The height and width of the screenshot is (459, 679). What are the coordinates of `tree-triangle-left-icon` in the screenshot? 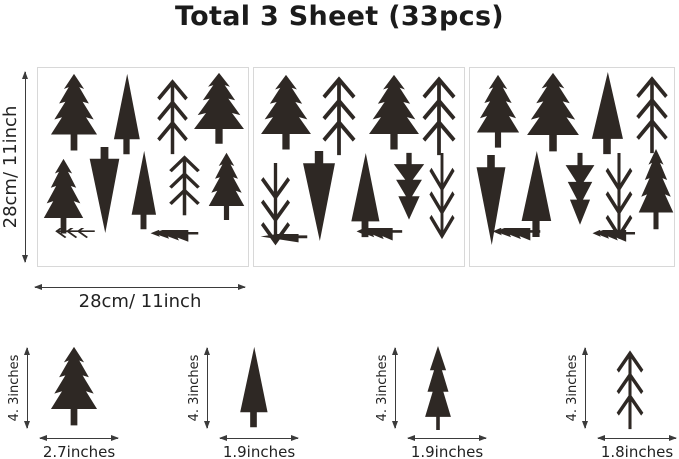 It's located at (304, 248).